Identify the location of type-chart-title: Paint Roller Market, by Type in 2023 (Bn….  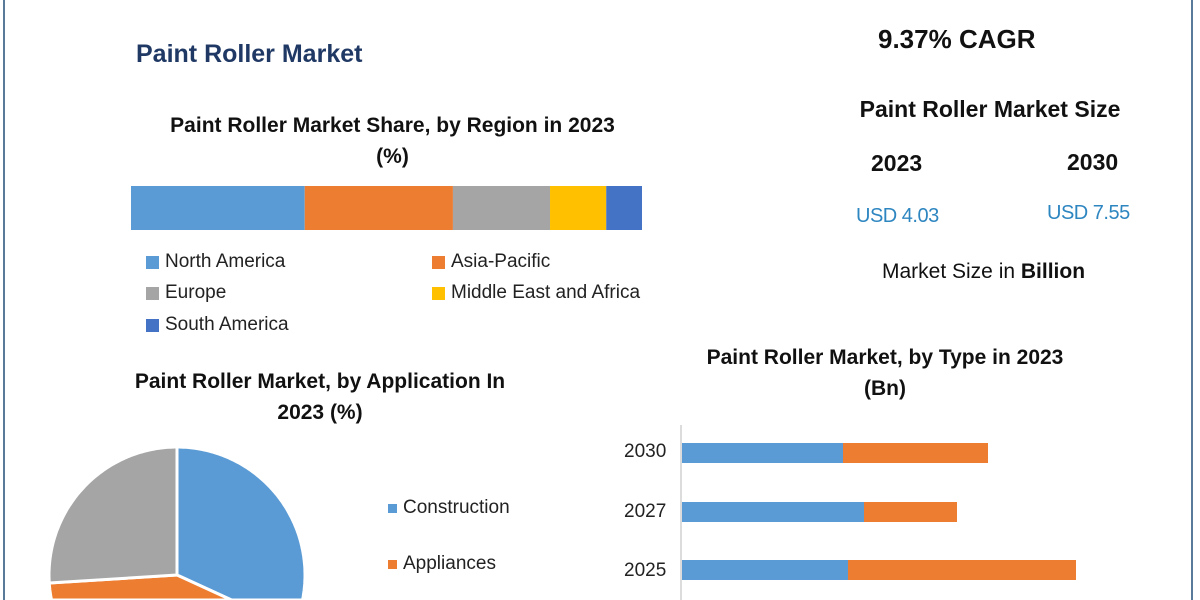
(885, 373).